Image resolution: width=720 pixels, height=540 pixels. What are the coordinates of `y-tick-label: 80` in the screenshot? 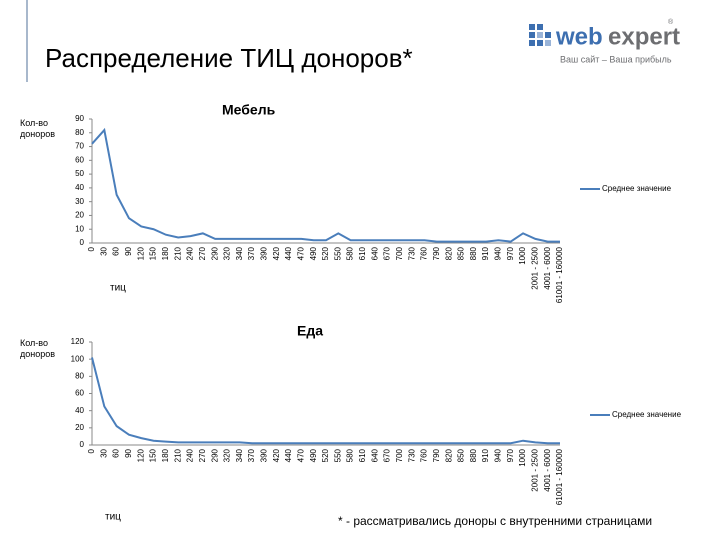 It's located at (79, 375).